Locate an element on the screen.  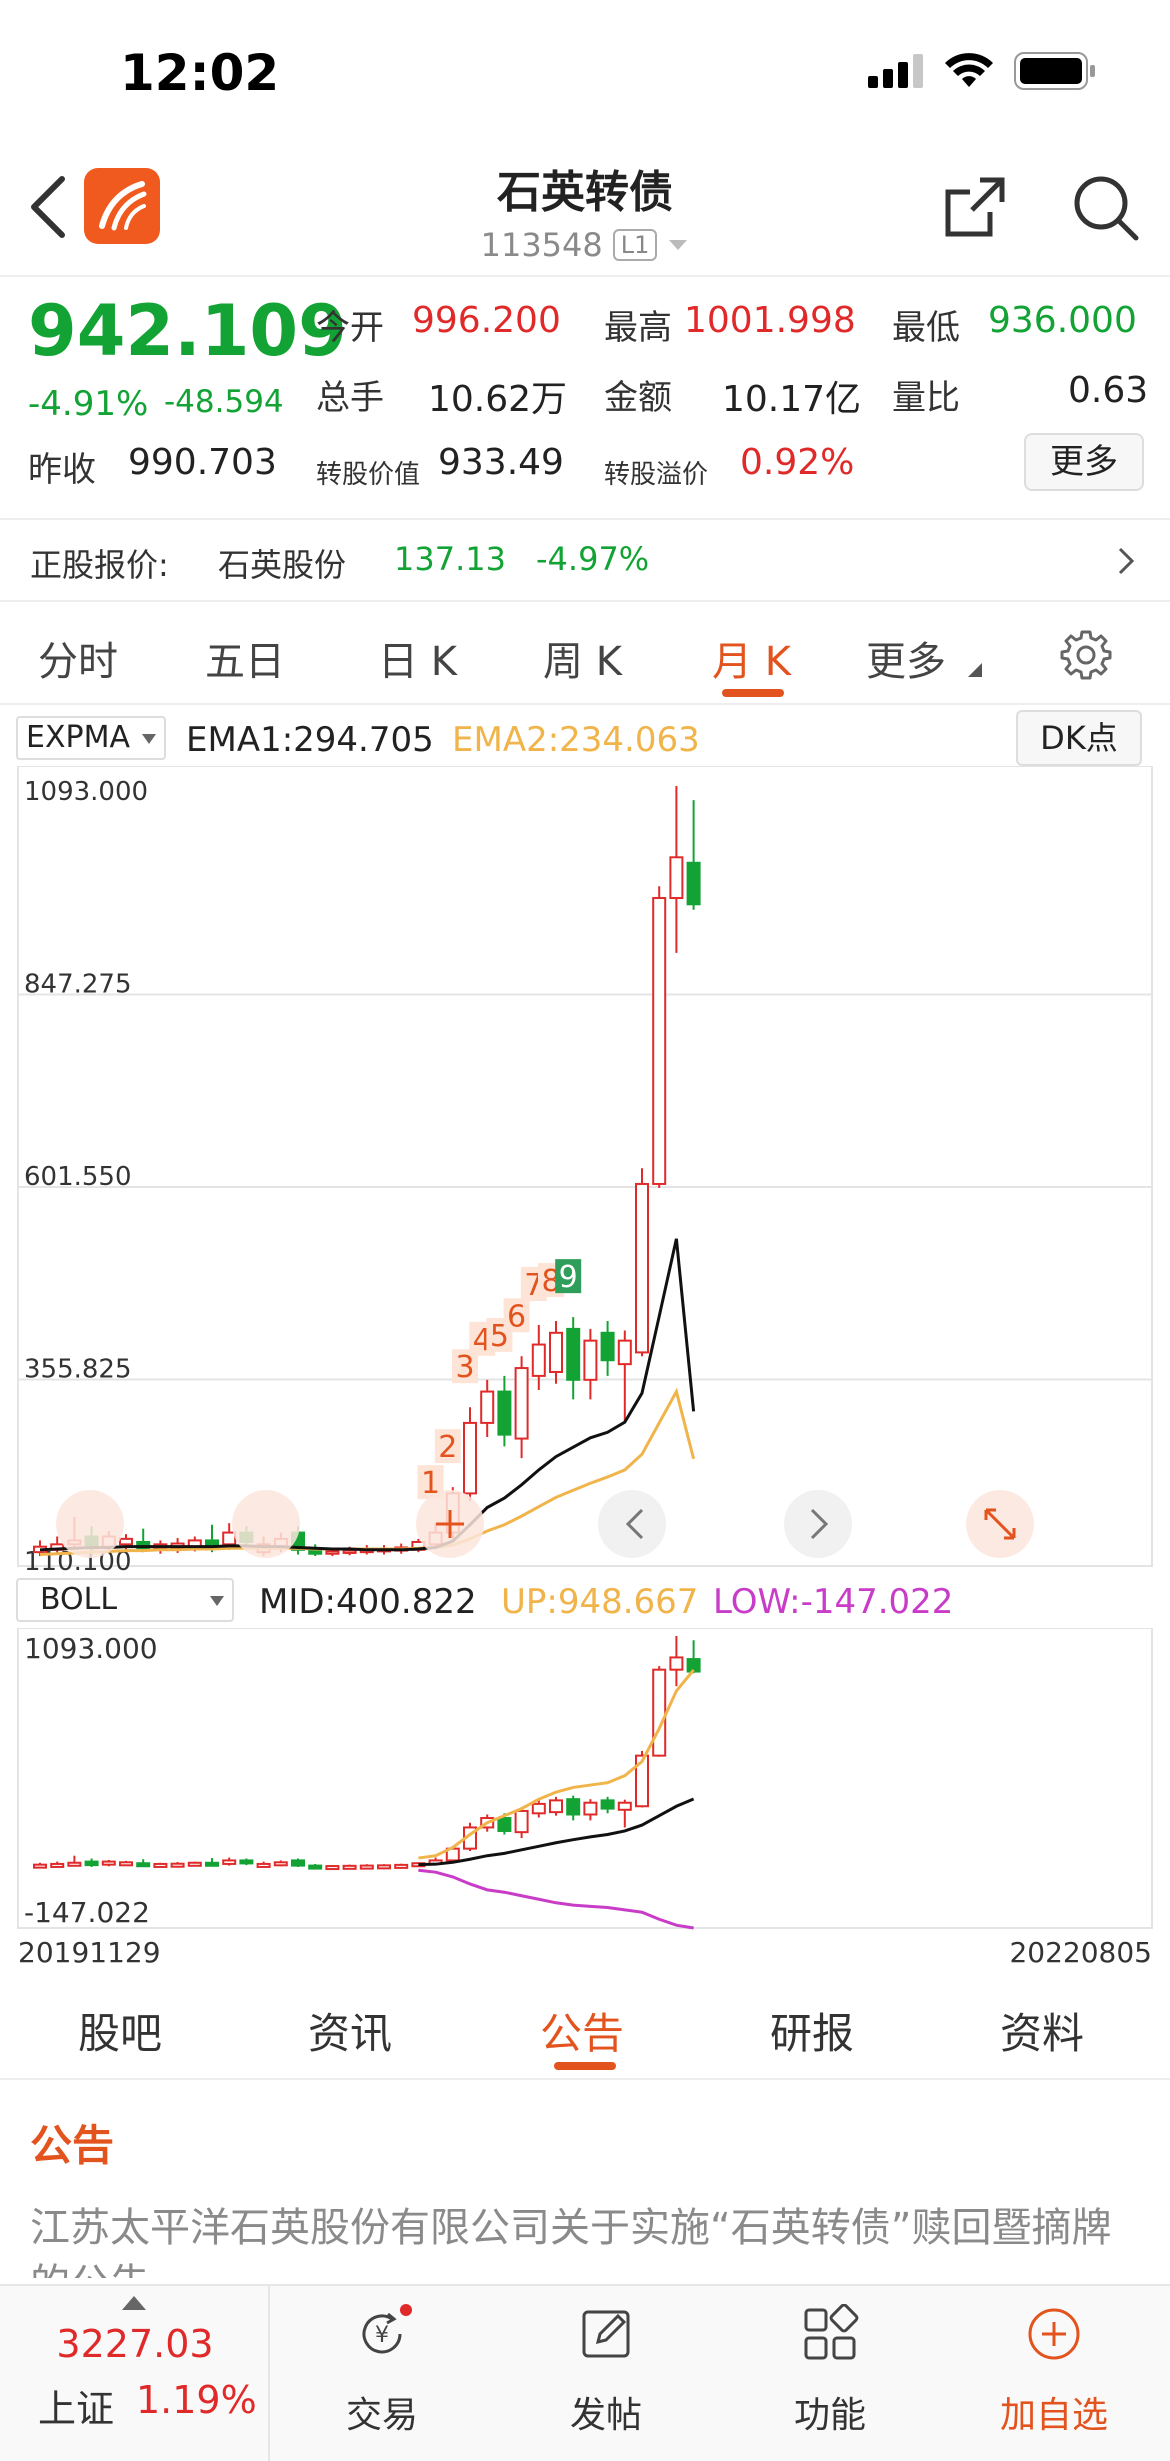
post-button: 发帖 is located at coordinates (606, 2373).